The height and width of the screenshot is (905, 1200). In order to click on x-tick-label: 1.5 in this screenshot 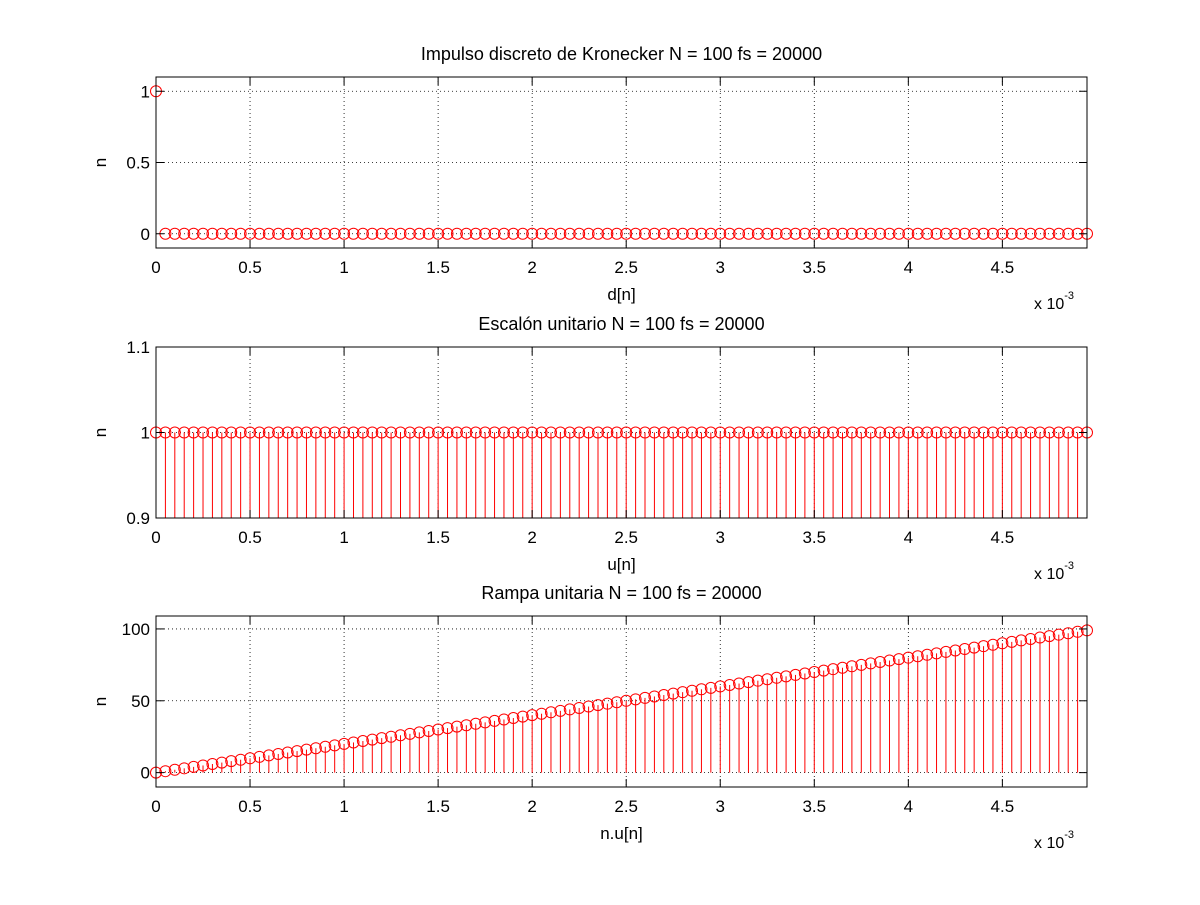, I will do `click(438, 267)`.